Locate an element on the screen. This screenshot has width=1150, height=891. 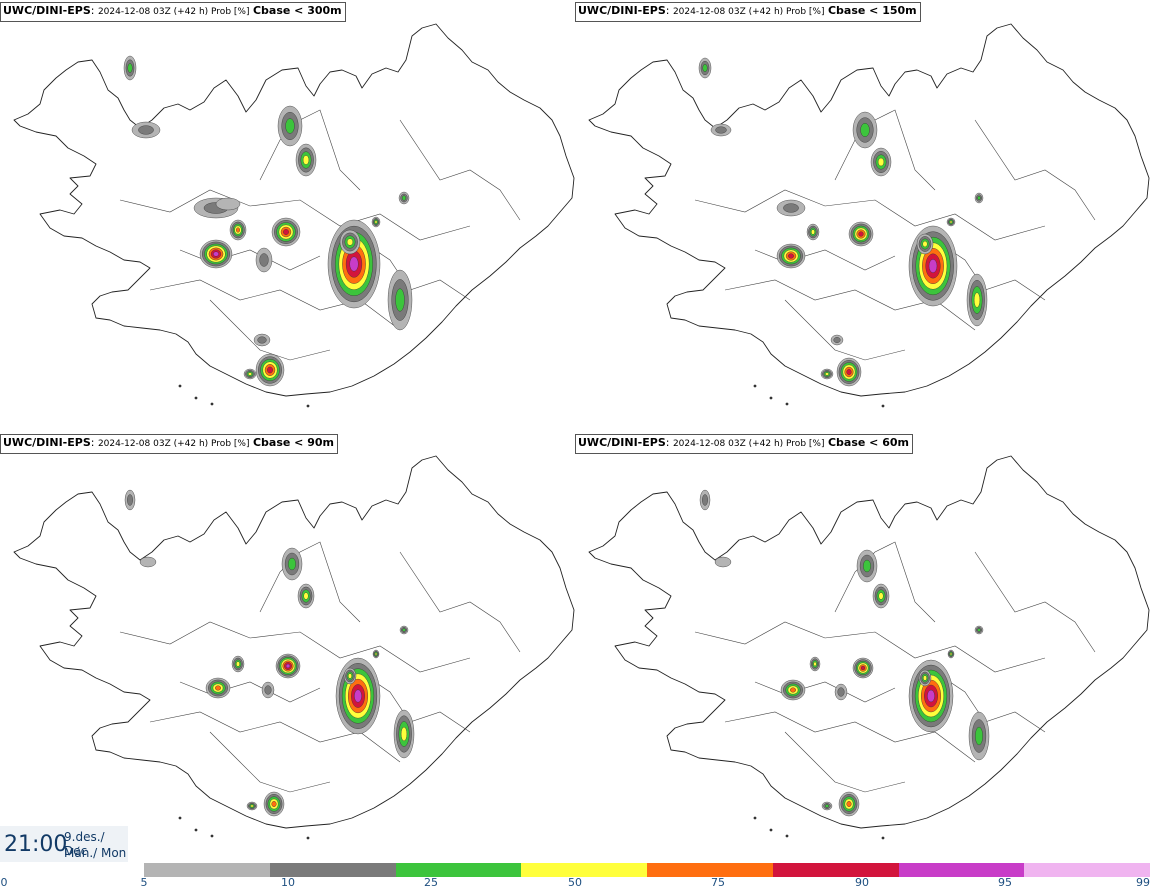
legend-tick: 5 is located at coordinates (144, 882).